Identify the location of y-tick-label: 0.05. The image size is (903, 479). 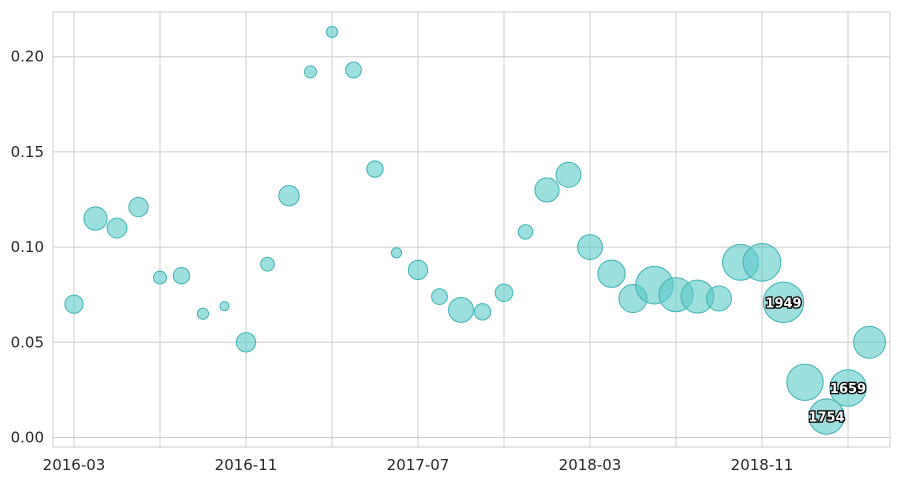
(27, 342).